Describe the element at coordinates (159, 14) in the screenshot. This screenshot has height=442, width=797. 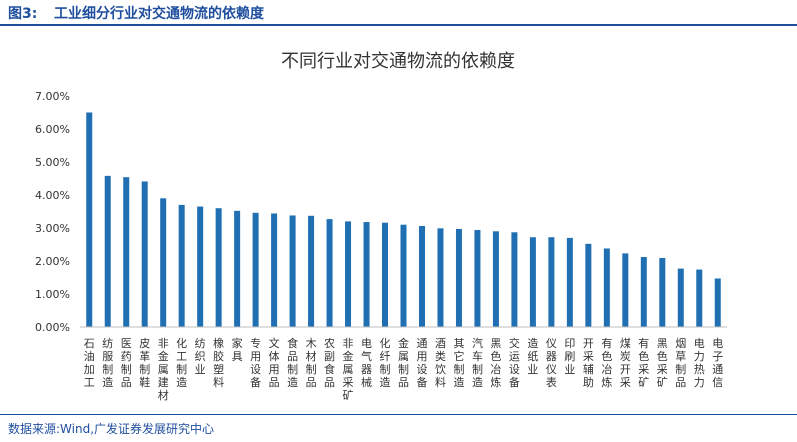
I see `figure-title: 工业细分行业对交通物流的依赖度` at that location.